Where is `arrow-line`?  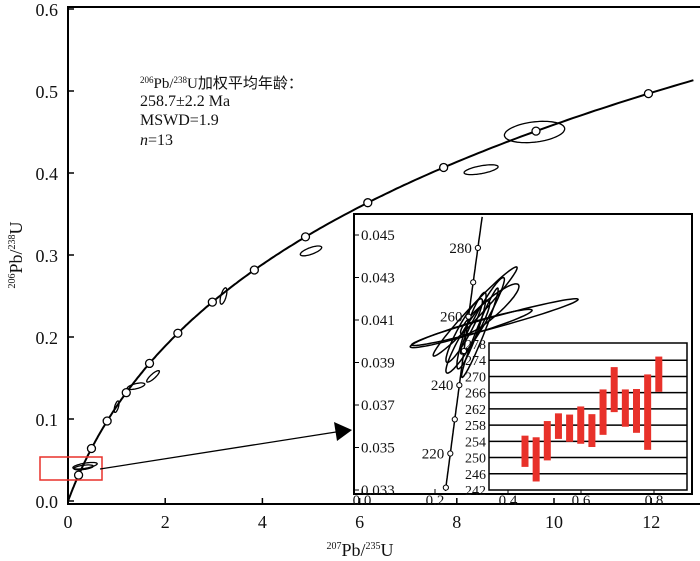
arrow-line is located at coordinates (218, 450).